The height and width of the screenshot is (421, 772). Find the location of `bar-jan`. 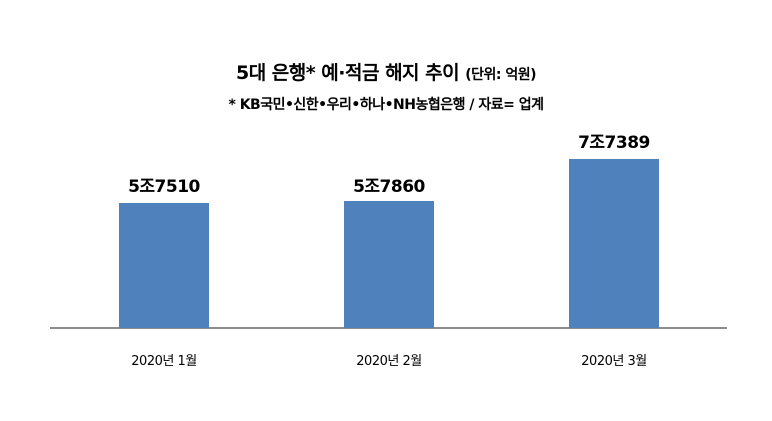

bar-jan is located at coordinates (164, 265).